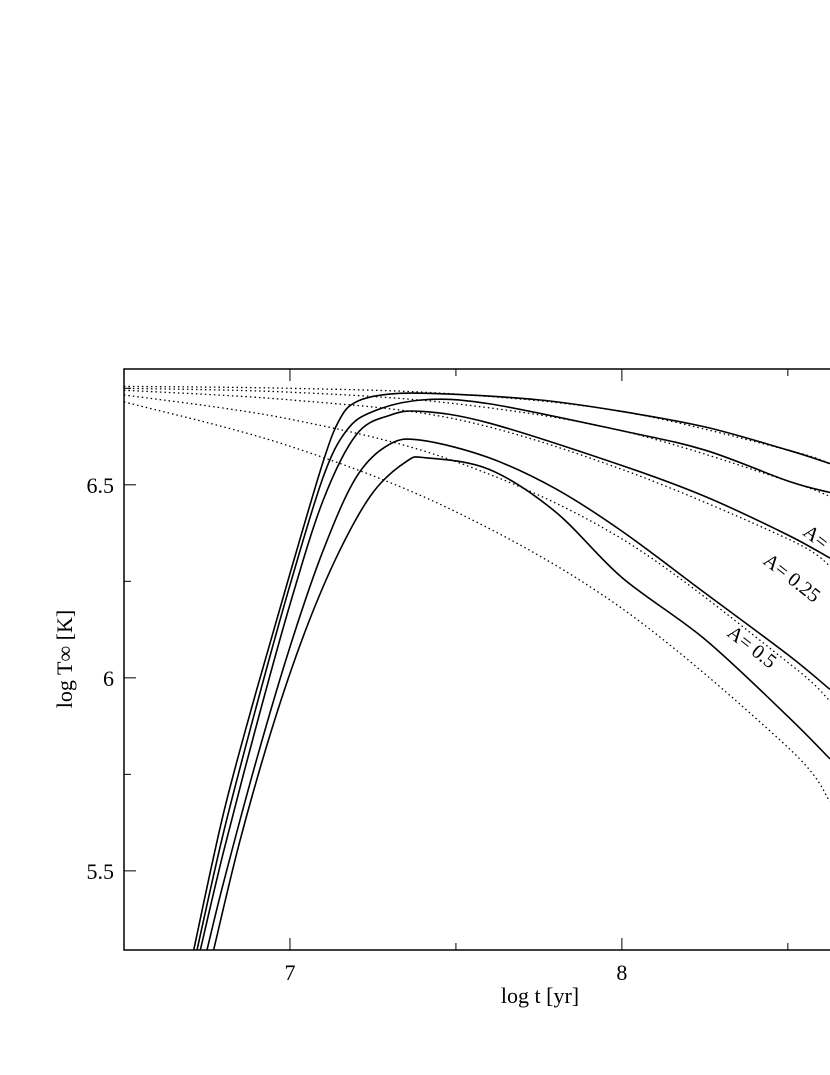 This screenshot has height=1075, width=830. Describe the element at coordinates (64, 659) in the screenshot. I see `y-axis-label: log T∞ [K]` at that location.